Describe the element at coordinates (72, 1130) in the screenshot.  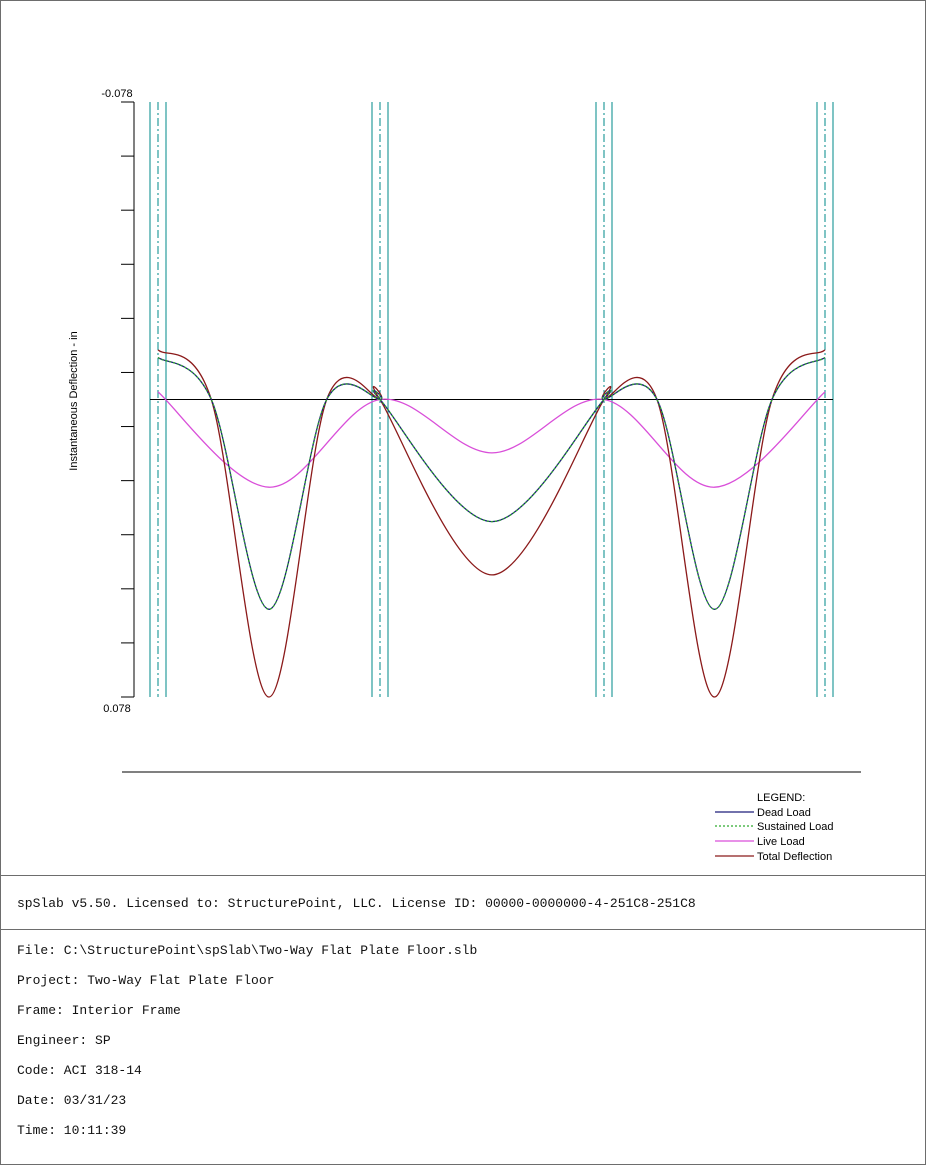
I see `info-time: Time: 10:11:39` at that location.